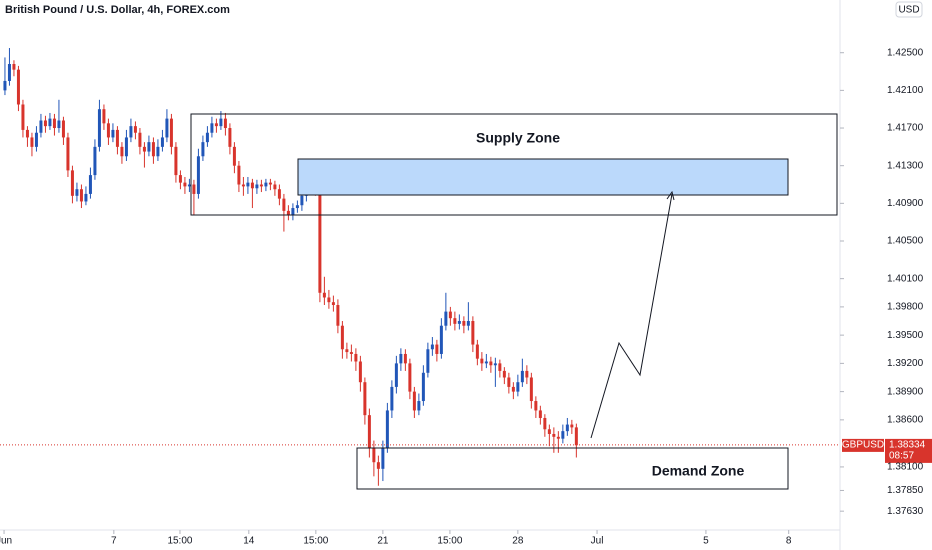 The image size is (932, 550). What do you see at coordinates (901, 456) in the screenshot?
I see `countdown-label: 08:57` at bounding box center [901, 456].